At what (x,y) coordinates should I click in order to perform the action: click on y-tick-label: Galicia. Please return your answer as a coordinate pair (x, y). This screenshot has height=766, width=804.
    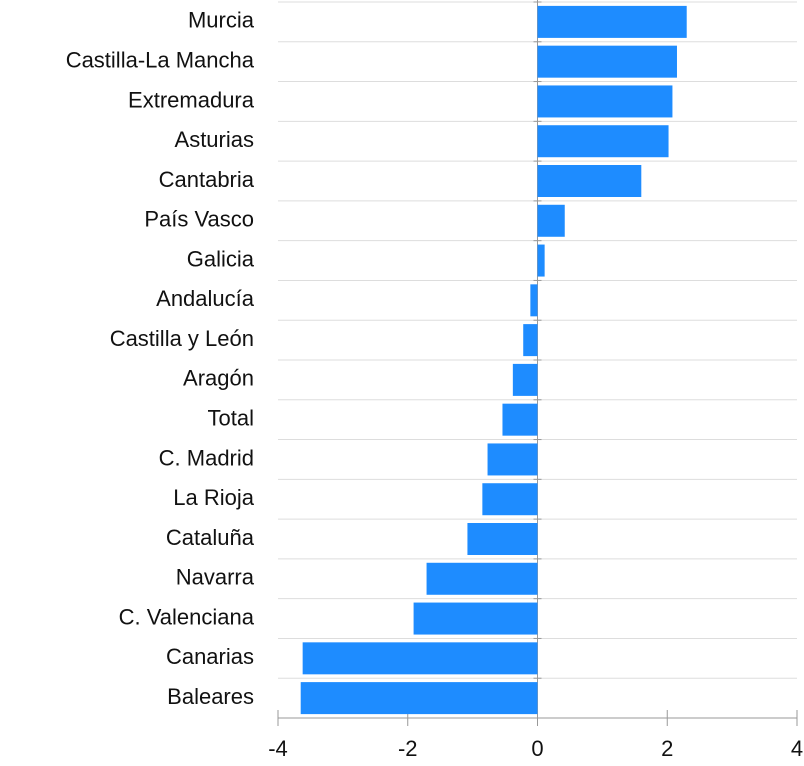
    Looking at the image, I should click on (221, 258).